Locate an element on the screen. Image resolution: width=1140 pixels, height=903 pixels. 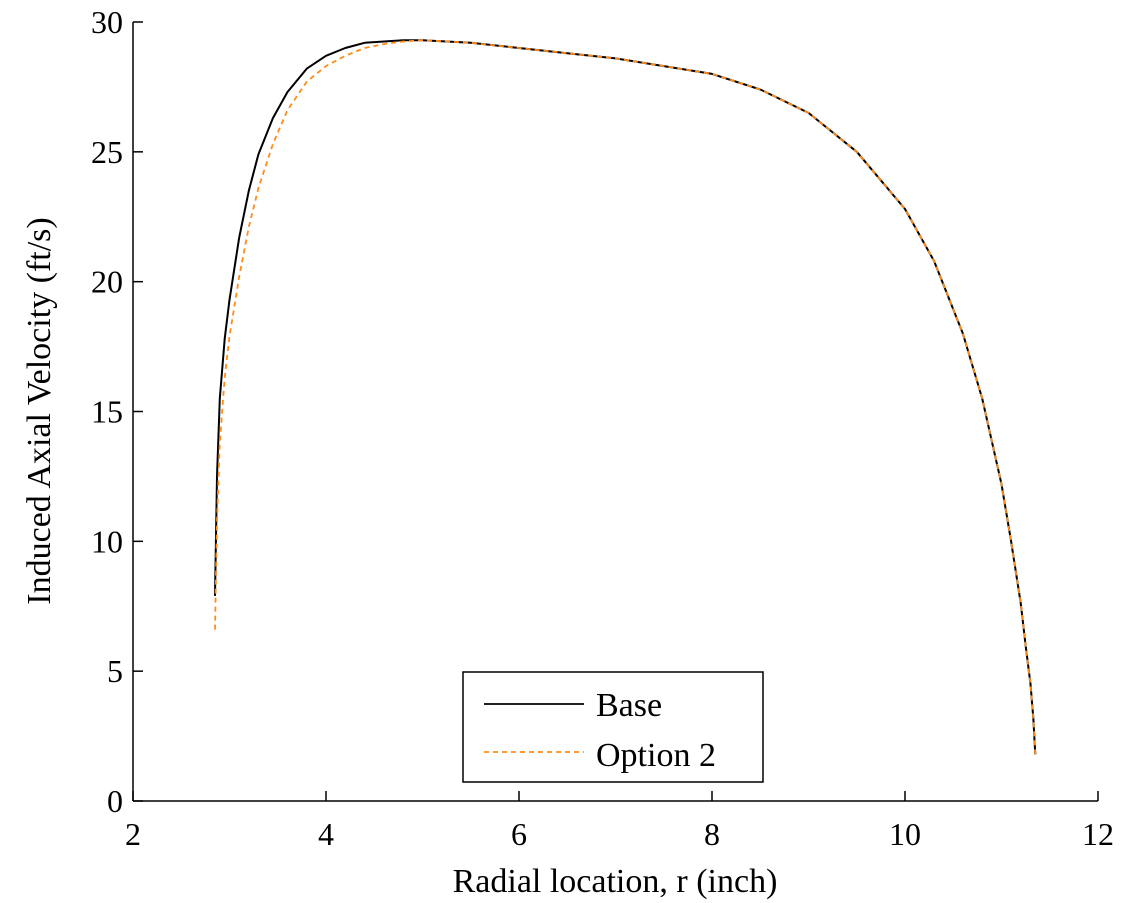
x-axis-title: Radial location, r (inch) is located at coordinates (615, 881).